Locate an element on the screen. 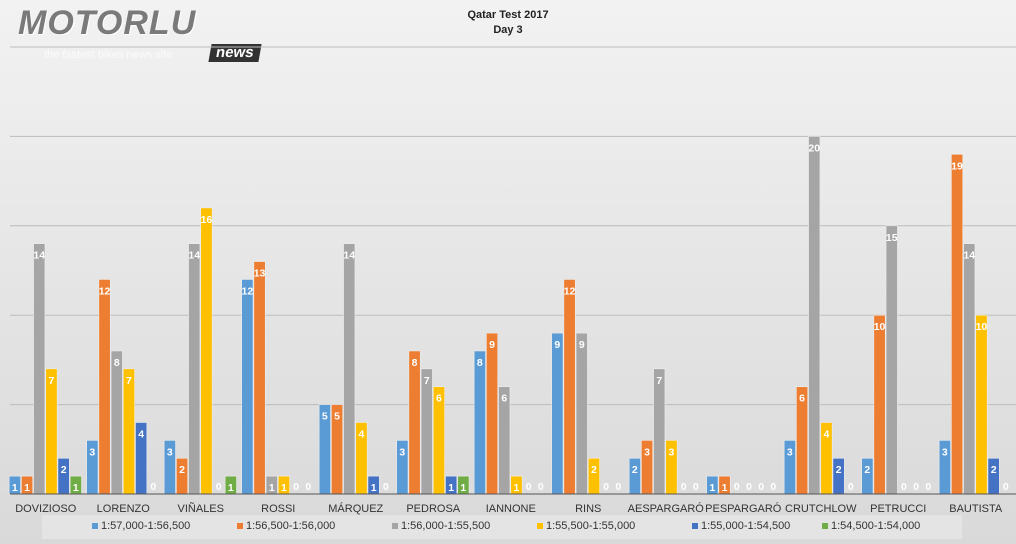 The width and height of the screenshot is (1016, 544). chart-title-block: Qatar Test 2017 Day 3 is located at coordinates (508, 23).